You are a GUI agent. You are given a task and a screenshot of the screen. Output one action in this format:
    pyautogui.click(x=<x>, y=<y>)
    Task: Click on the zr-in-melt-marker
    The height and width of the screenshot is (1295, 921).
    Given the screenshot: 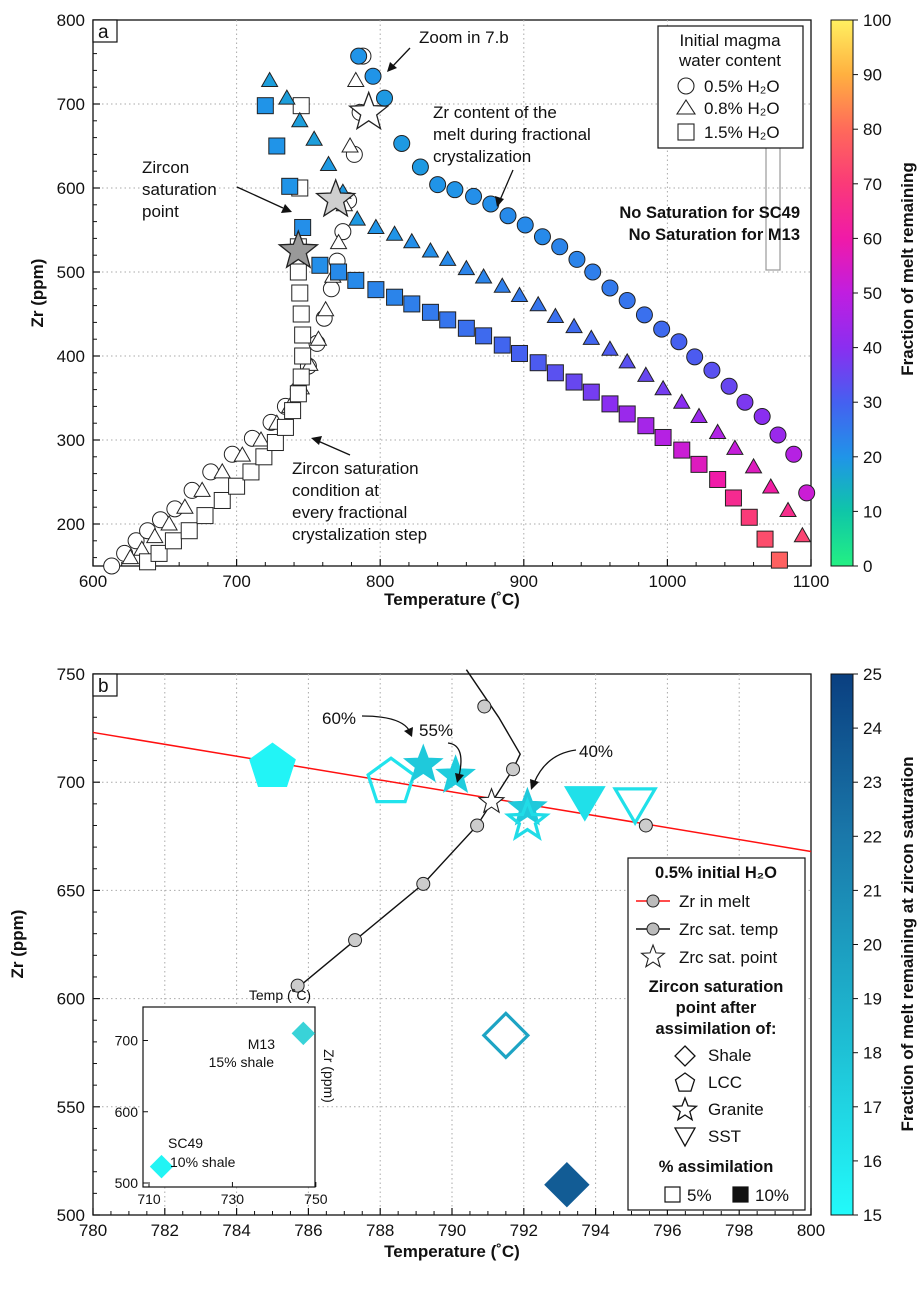 What is the action you would take?
    pyautogui.click(x=645, y=825)
    